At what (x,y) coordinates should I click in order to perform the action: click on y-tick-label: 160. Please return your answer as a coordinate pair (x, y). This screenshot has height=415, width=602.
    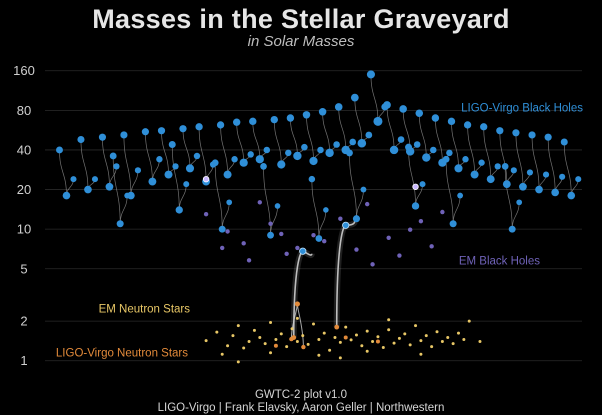
    Looking at the image, I should click on (24, 70).